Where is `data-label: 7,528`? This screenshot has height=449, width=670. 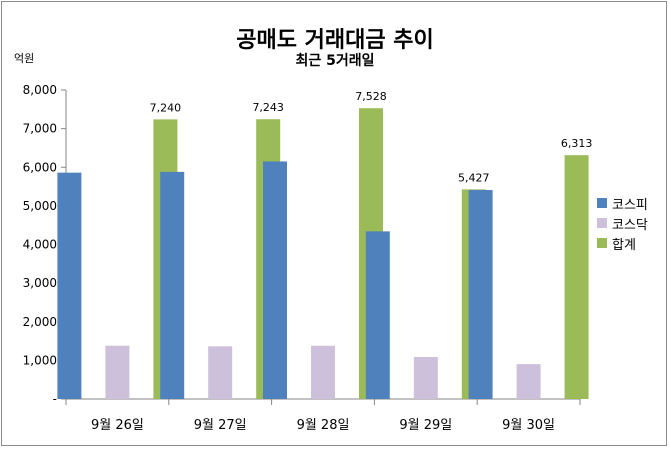
data-label: 7,528 is located at coordinates (371, 96).